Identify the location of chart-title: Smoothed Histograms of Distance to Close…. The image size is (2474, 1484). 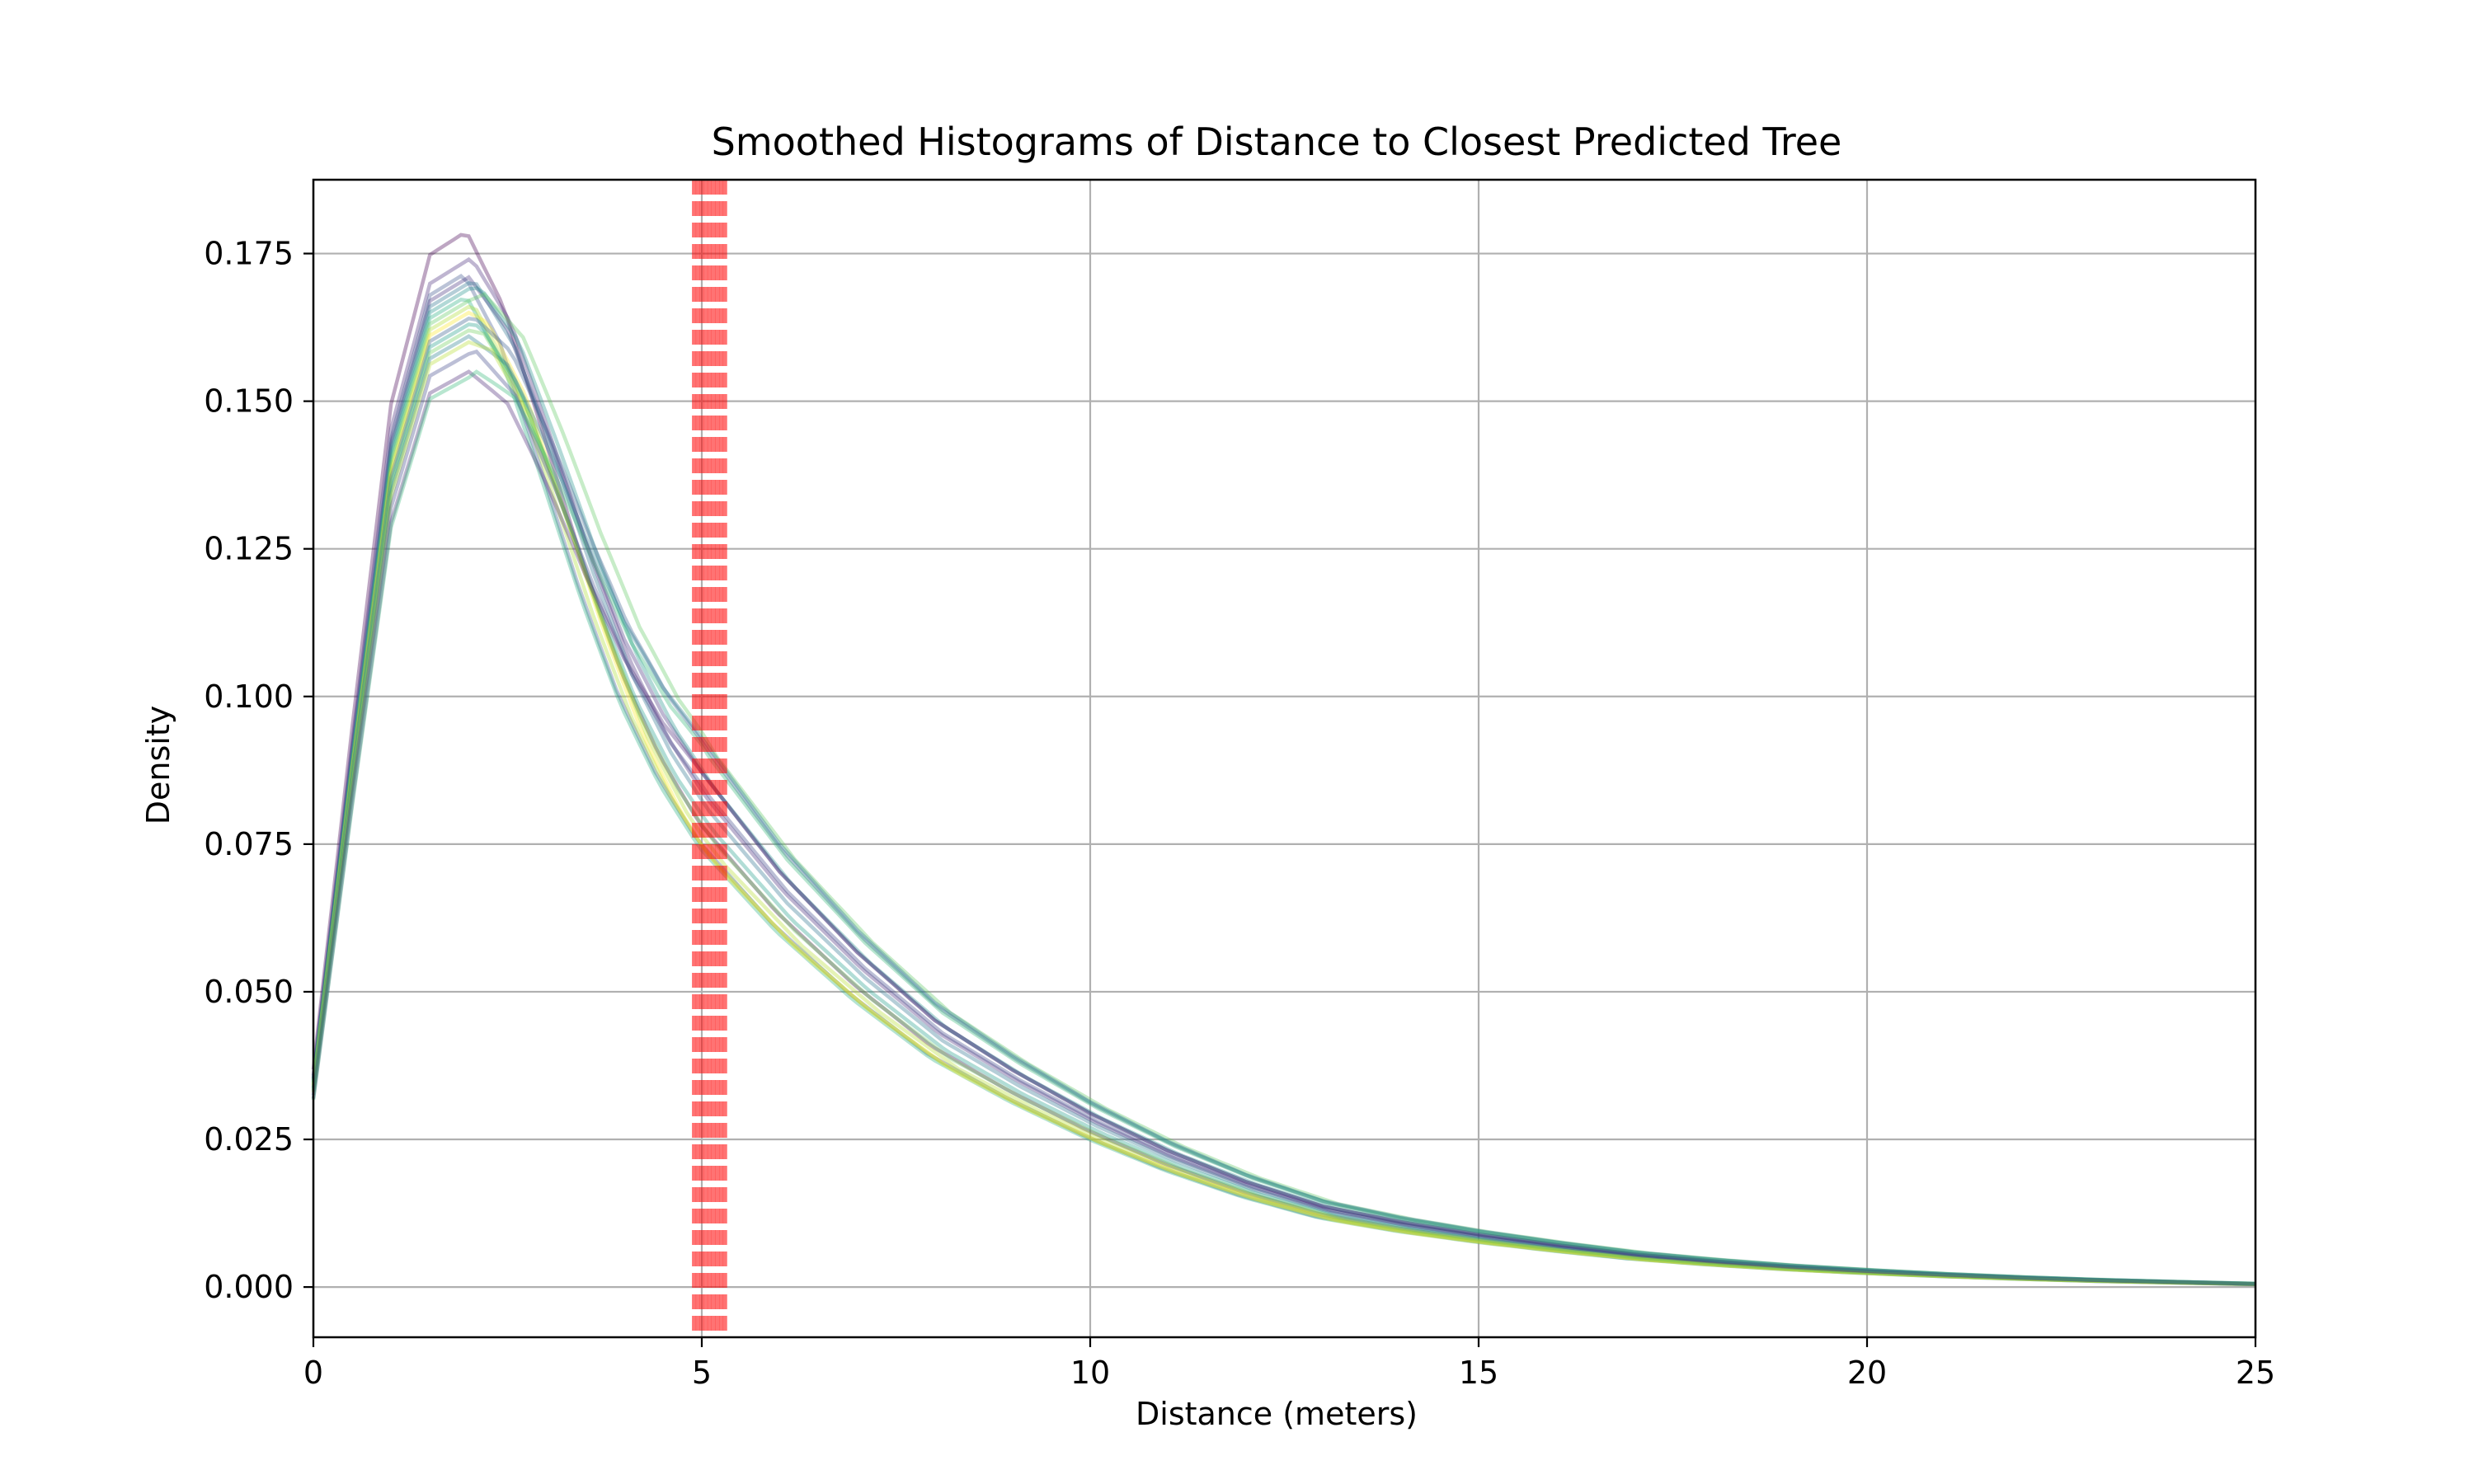
(1277, 142).